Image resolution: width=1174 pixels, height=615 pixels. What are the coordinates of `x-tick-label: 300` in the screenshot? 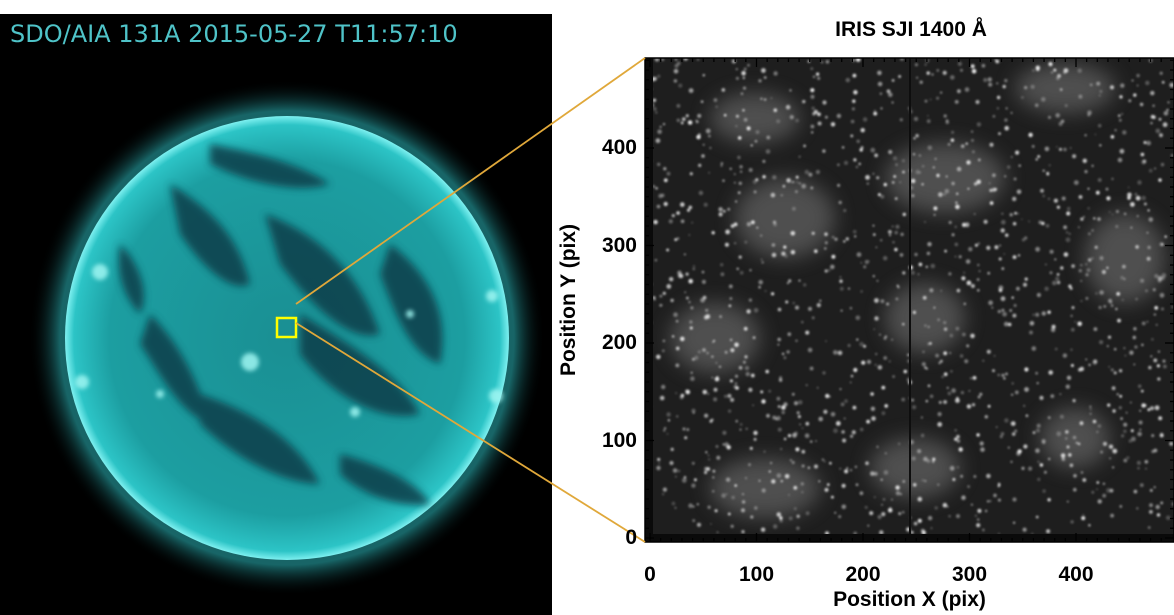 It's located at (969, 574).